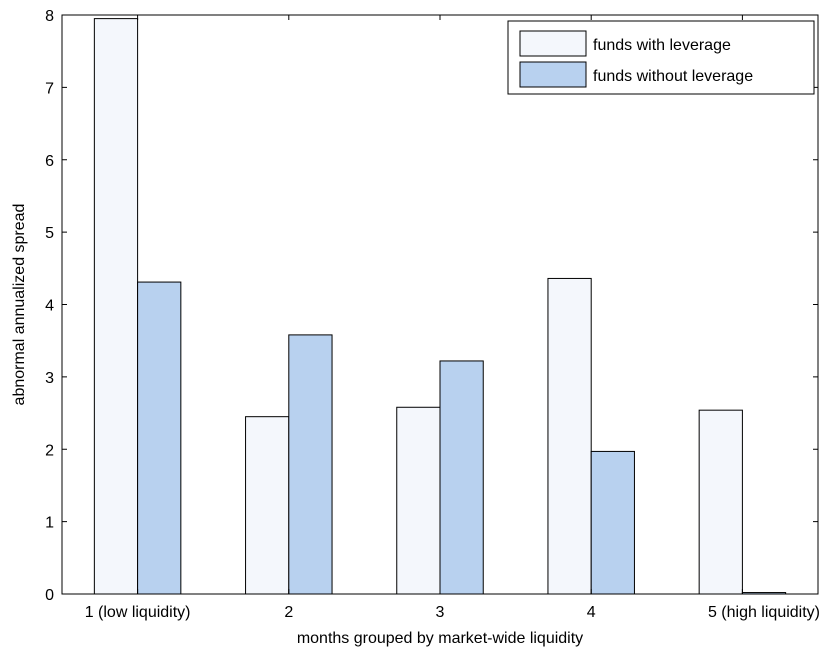  Describe the element at coordinates (553, 43) in the screenshot. I see `legend-swatch-funds-with-leverage` at that location.